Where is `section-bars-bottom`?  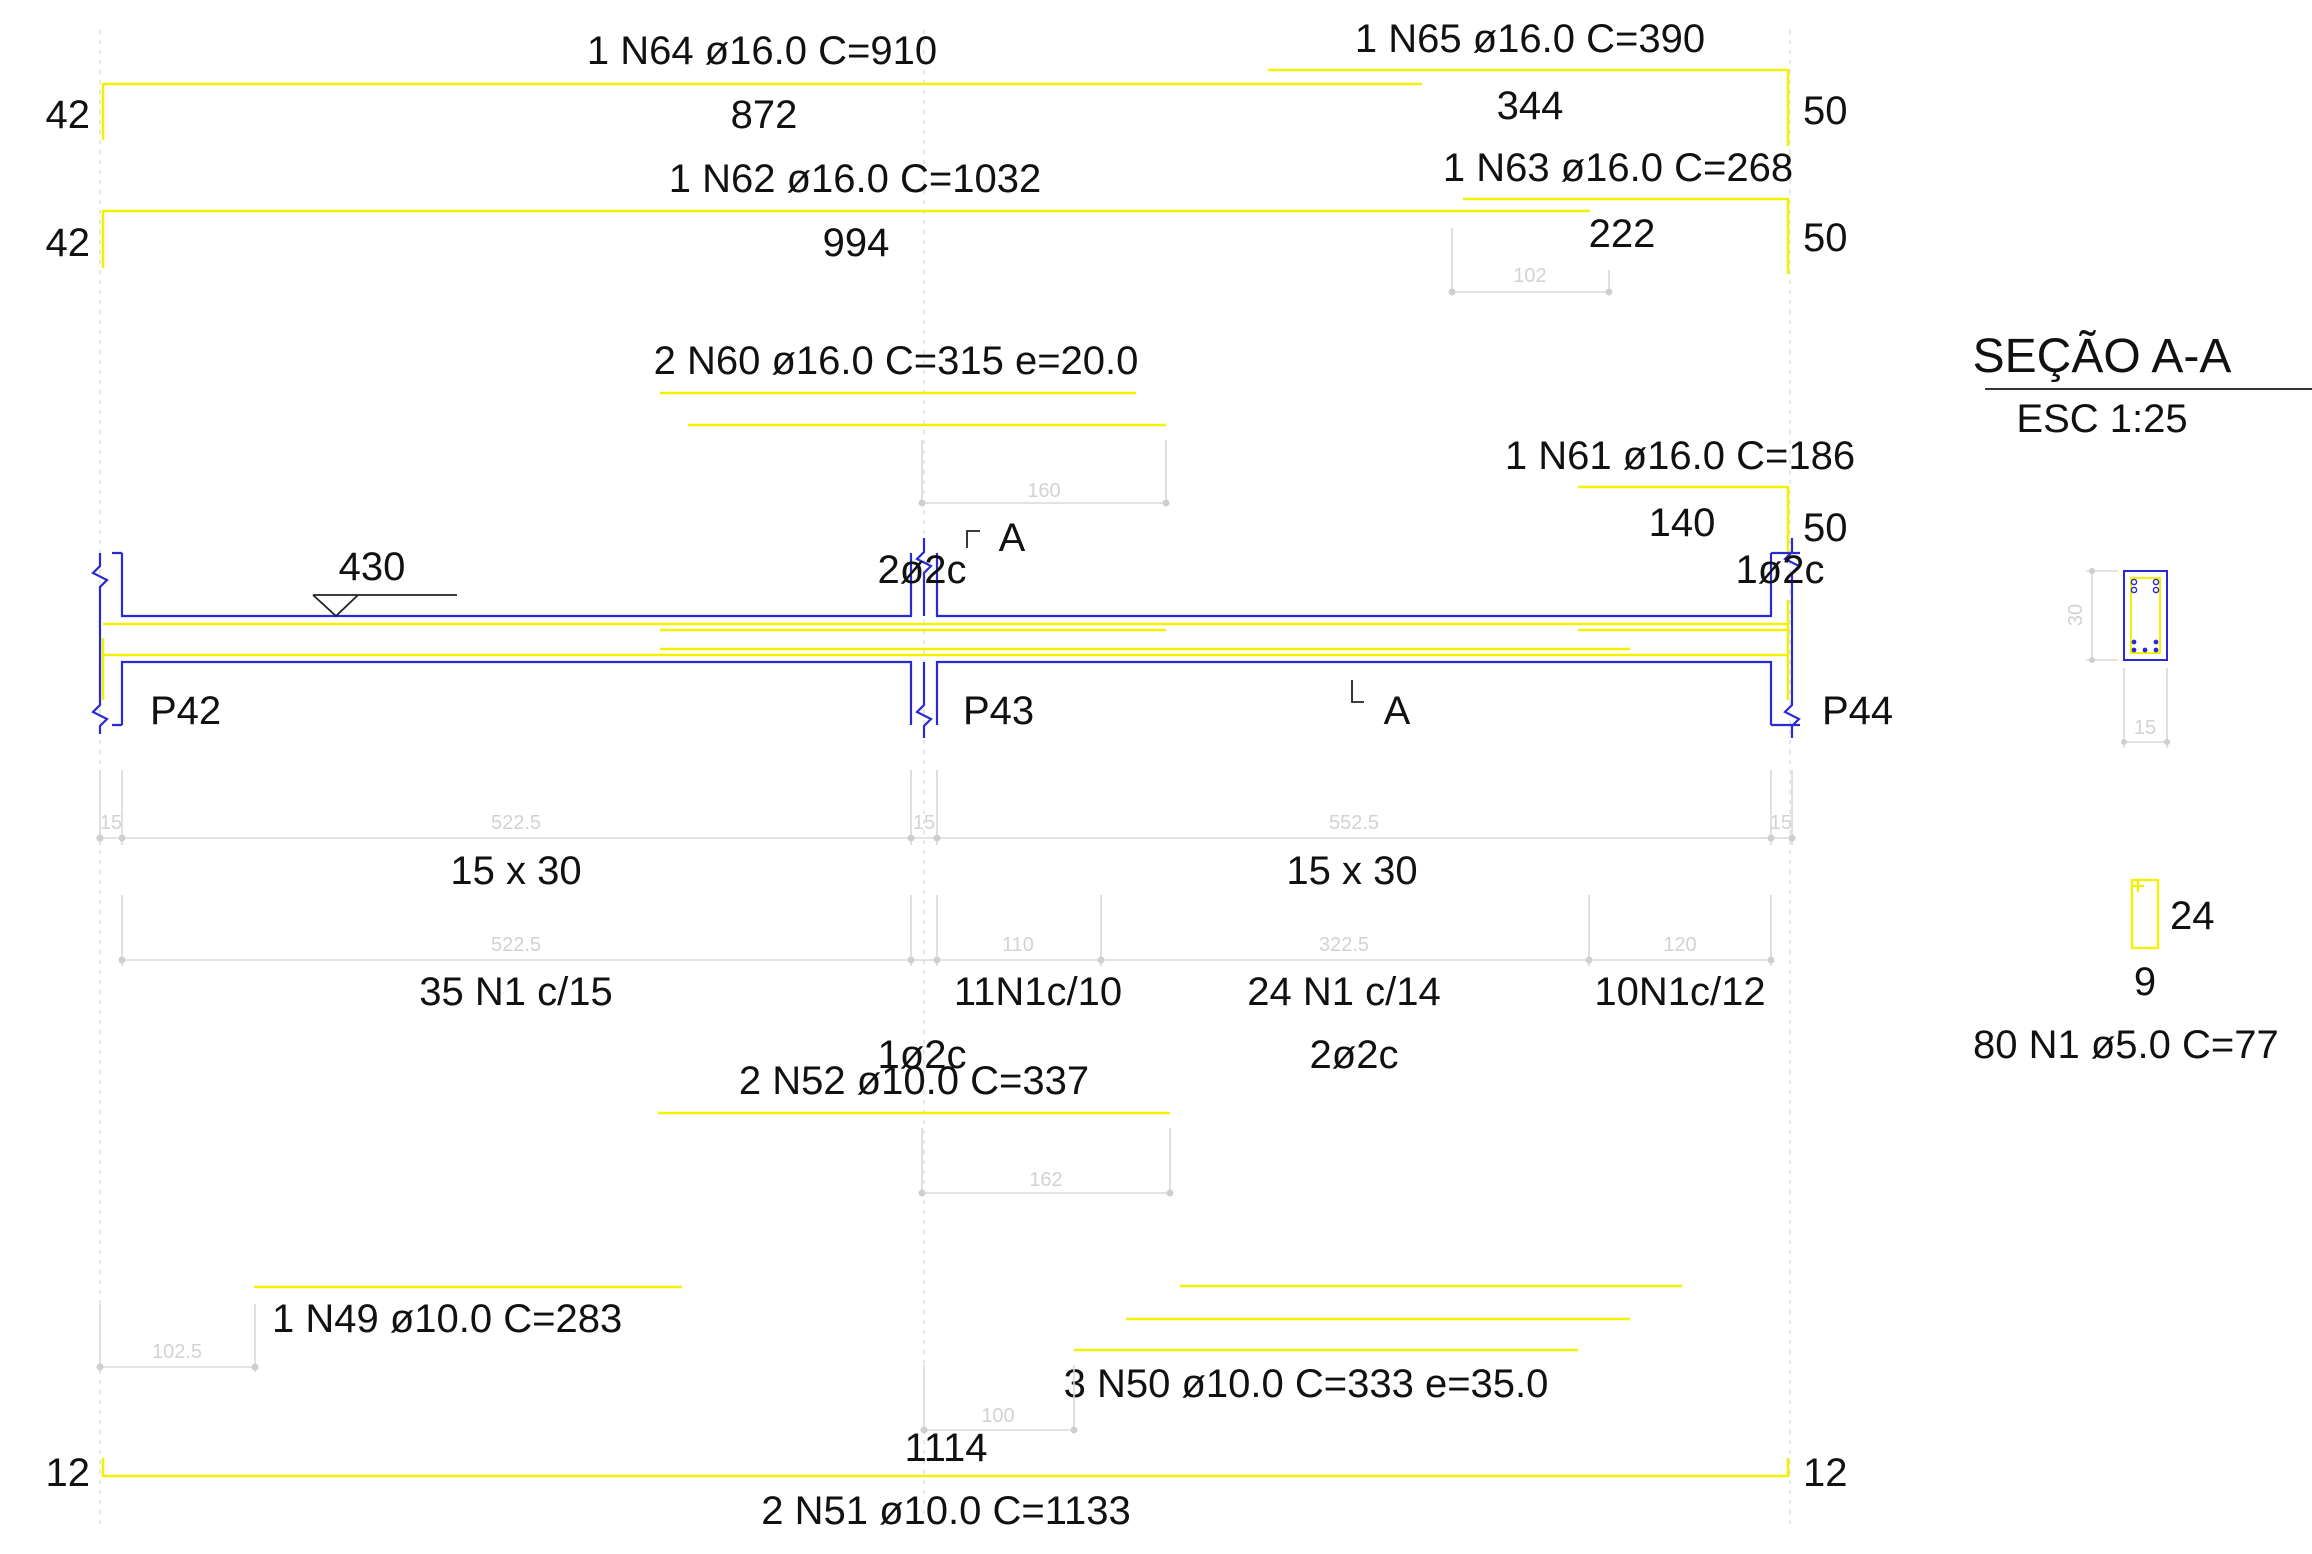 section-bars-bottom is located at coordinates (2145, 646).